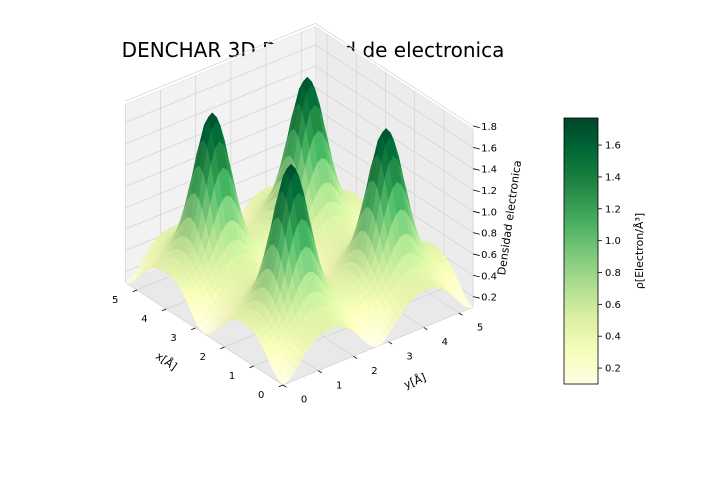 This screenshot has width=720, height=504. What do you see at coordinates (166, 362) in the screenshot?
I see `x-axis-label: x[Å]` at bounding box center [166, 362].